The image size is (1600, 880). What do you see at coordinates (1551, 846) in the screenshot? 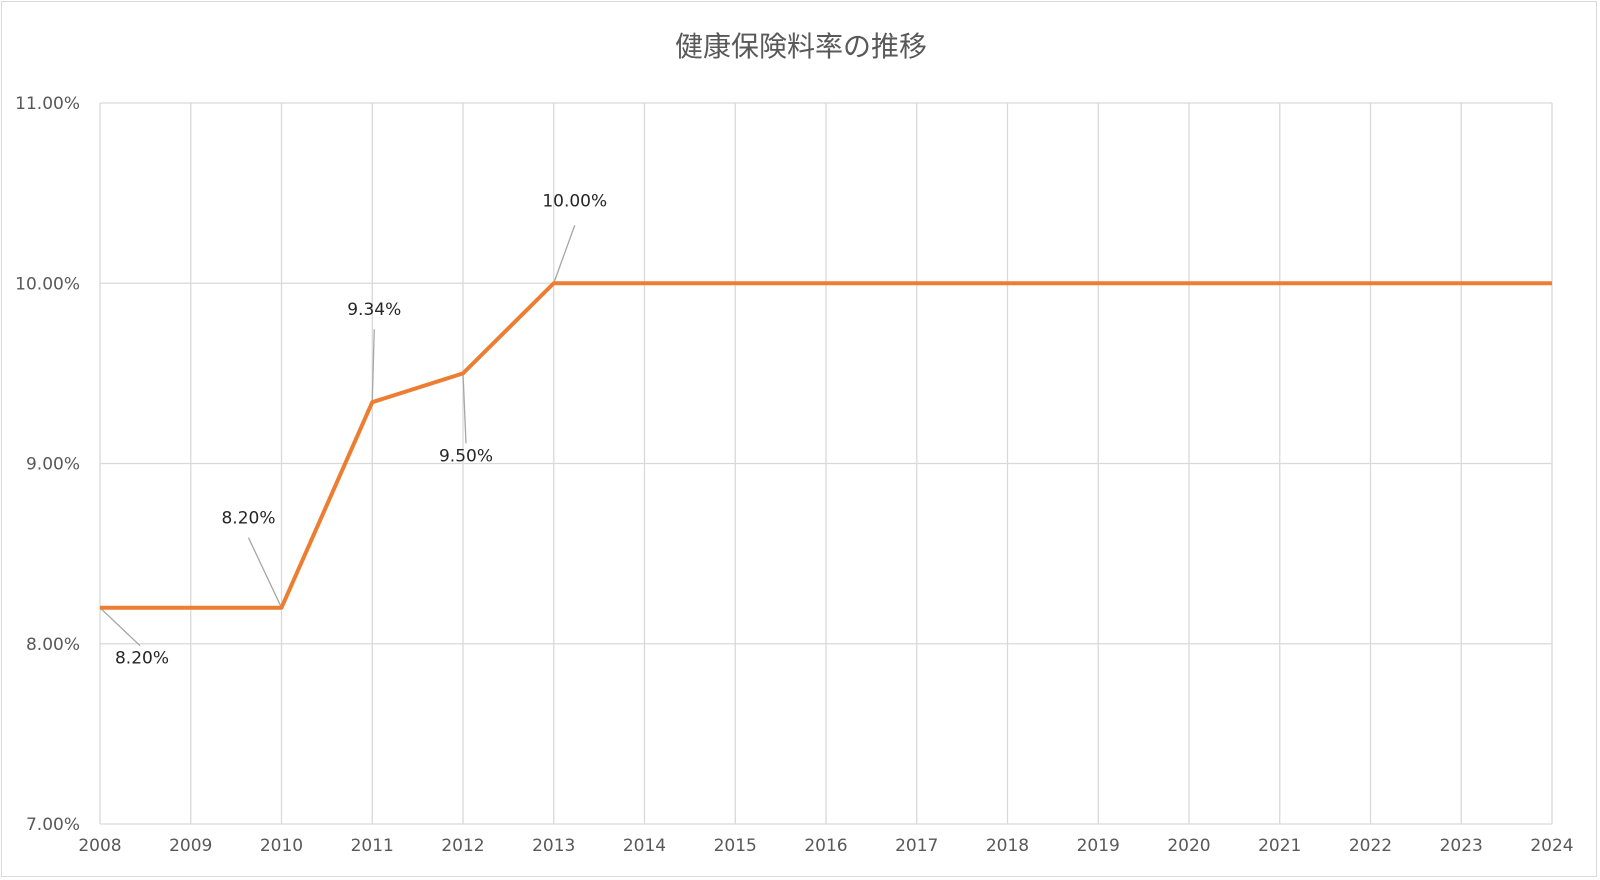
I see `x-tick-label: 2024` at bounding box center [1551, 846].